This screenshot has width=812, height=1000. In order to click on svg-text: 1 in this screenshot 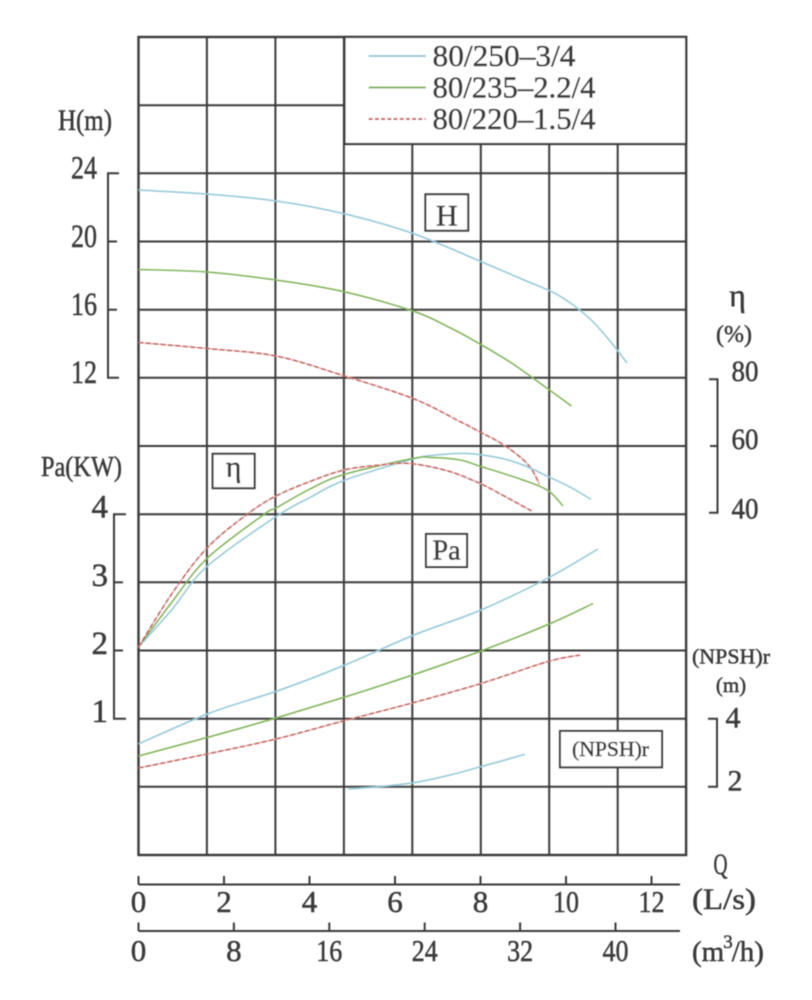, I will do `click(100, 712)`.